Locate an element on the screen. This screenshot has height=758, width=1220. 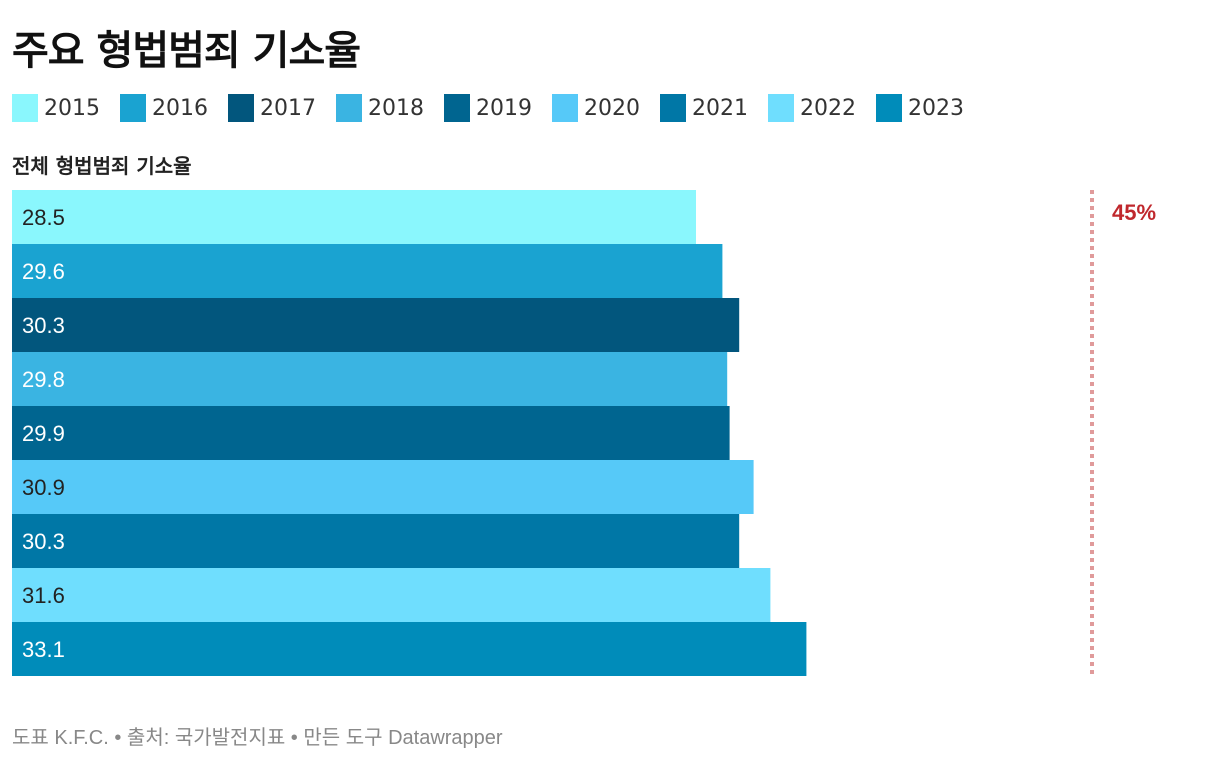
bar-value-label-2023: 33.1 is located at coordinates (43, 649).